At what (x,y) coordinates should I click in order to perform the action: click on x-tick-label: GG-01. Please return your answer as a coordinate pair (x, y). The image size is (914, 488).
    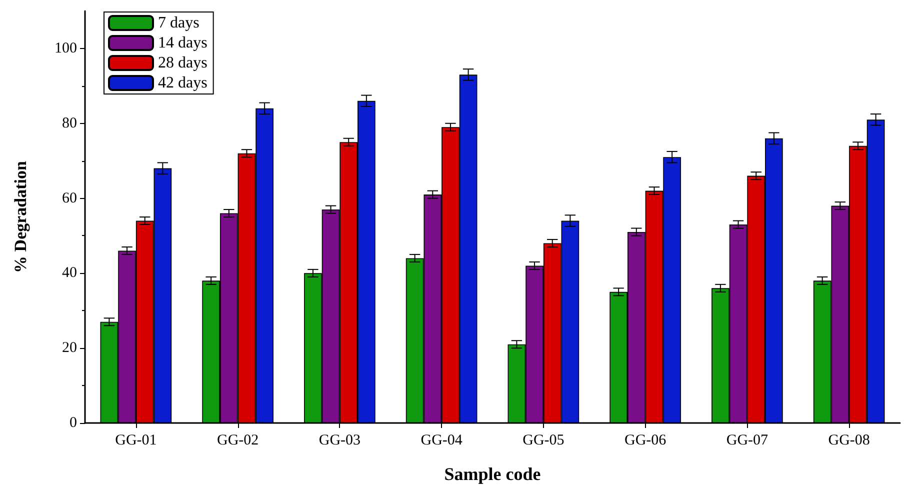
    Looking at the image, I should click on (136, 440).